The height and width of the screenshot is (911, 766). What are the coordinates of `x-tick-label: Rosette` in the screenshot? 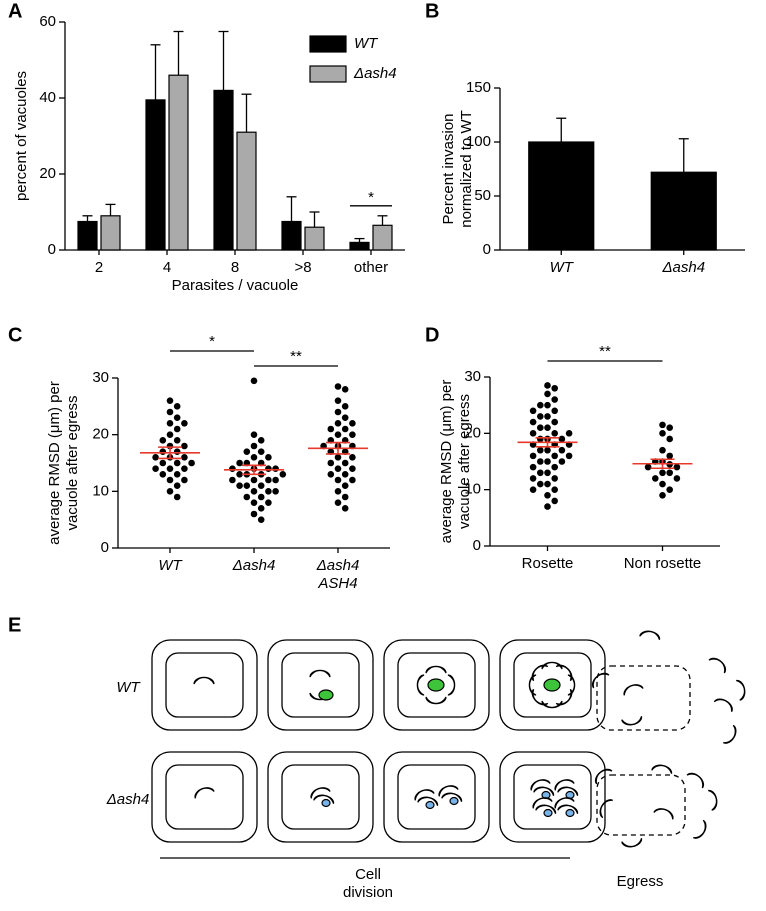 It's located at (548, 563).